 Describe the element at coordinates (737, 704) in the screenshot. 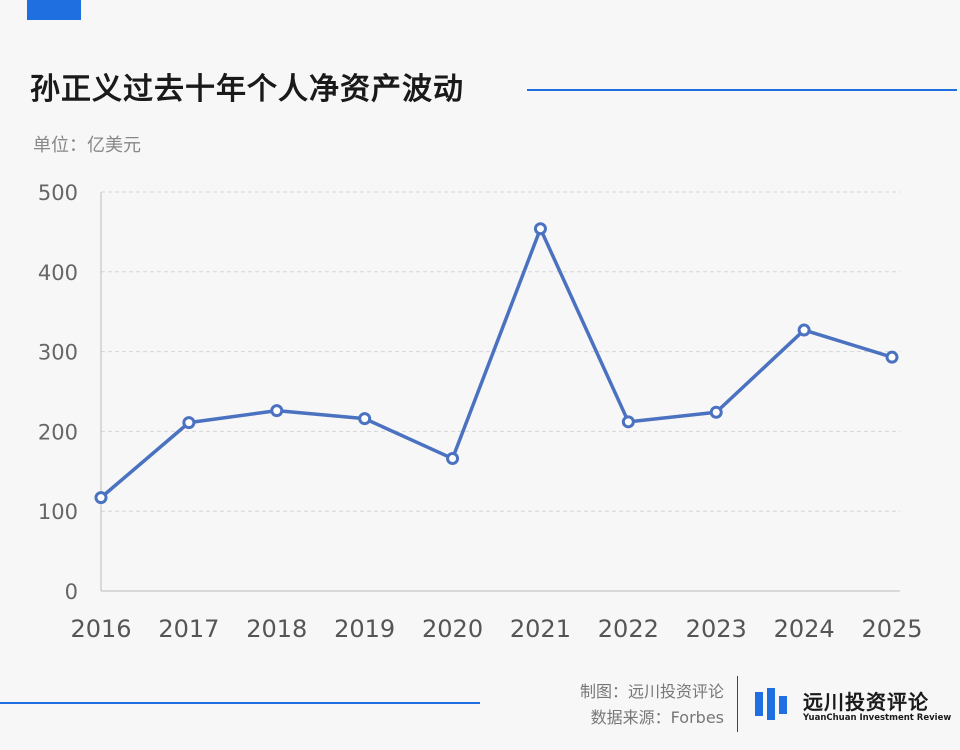

I see `footer-divider` at that location.